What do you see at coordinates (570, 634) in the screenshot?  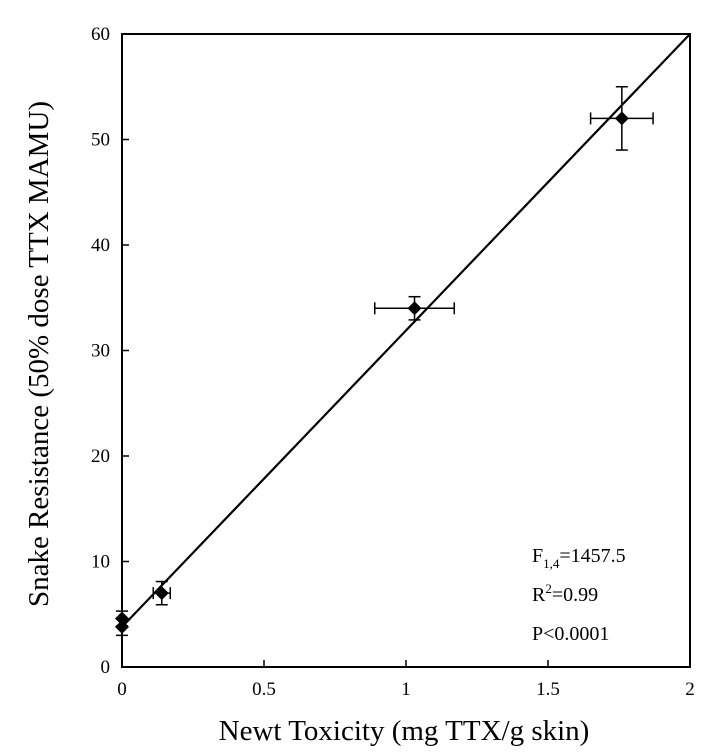 I see `p-value-label: P<0.0001` at bounding box center [570, 634].